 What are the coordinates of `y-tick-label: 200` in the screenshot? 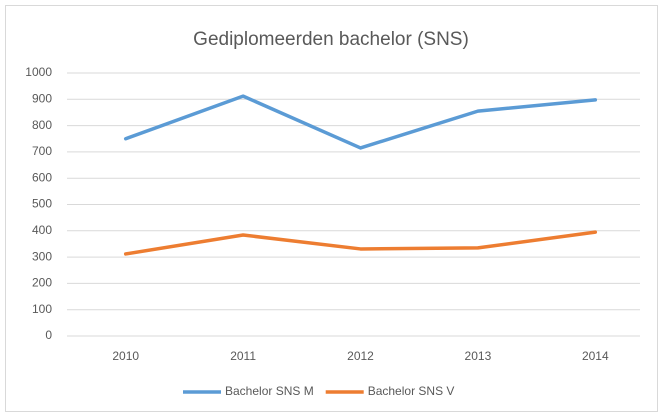 It's located at (42, 283).